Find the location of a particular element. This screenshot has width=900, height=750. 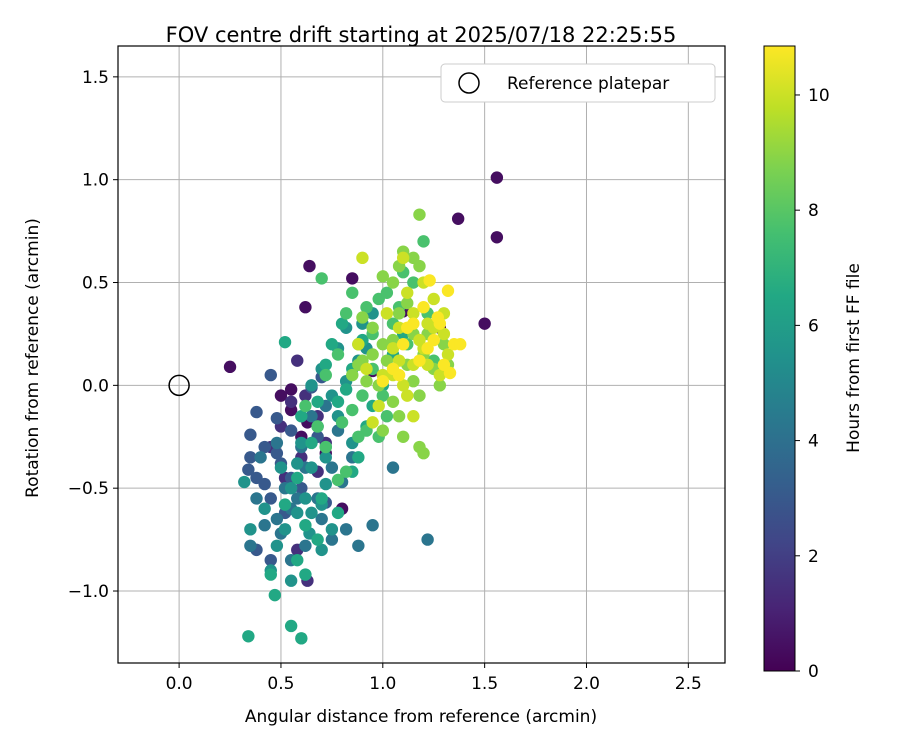

x-tick-label: 2.0 is located at coordinates (586, 684).